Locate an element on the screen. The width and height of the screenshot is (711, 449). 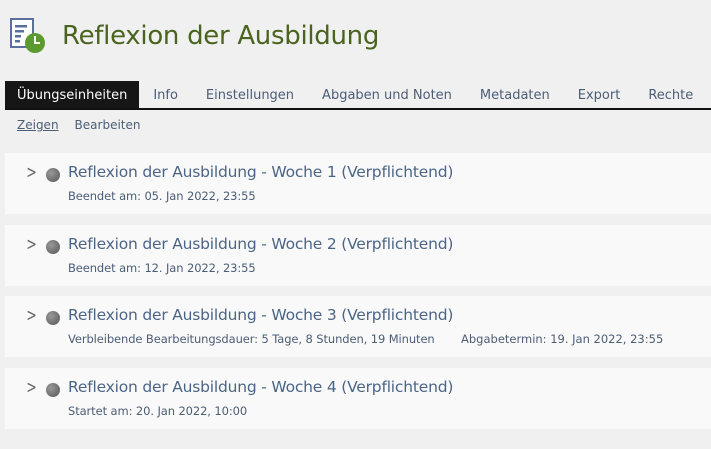
item-meta: Beendet am: 05. Jan 2022, 23:55 is located at coordinates (162, 196).